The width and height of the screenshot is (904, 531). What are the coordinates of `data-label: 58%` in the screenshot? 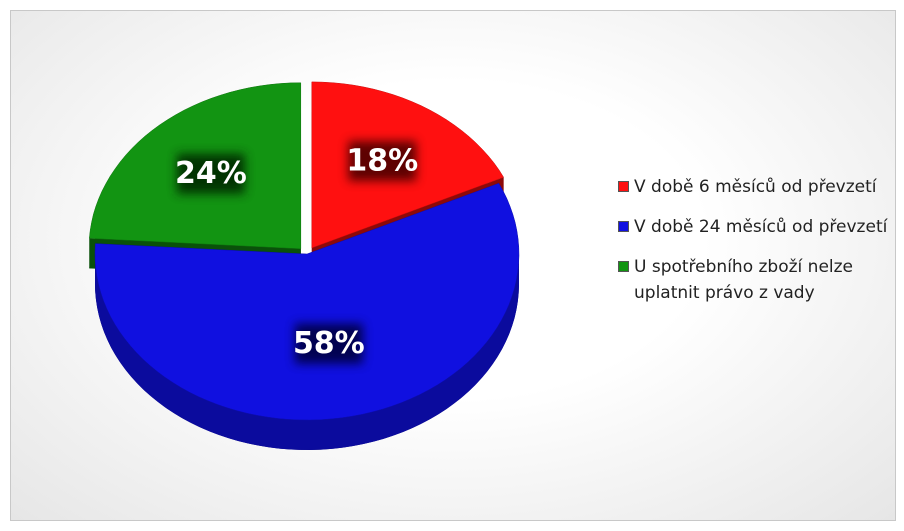 It's located at (329, 343).